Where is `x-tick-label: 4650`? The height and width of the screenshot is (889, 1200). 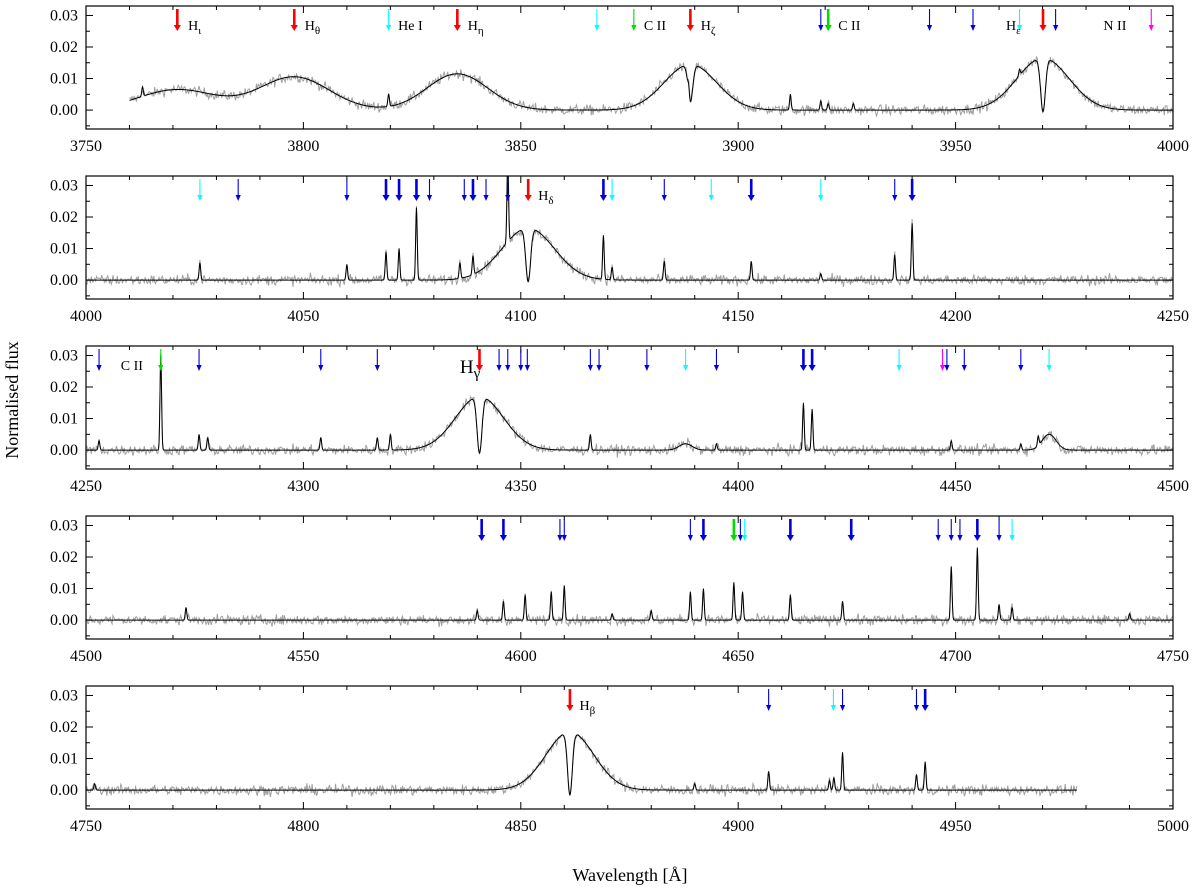 x-tick-label: 4650 is located at coordinates (738, 656).